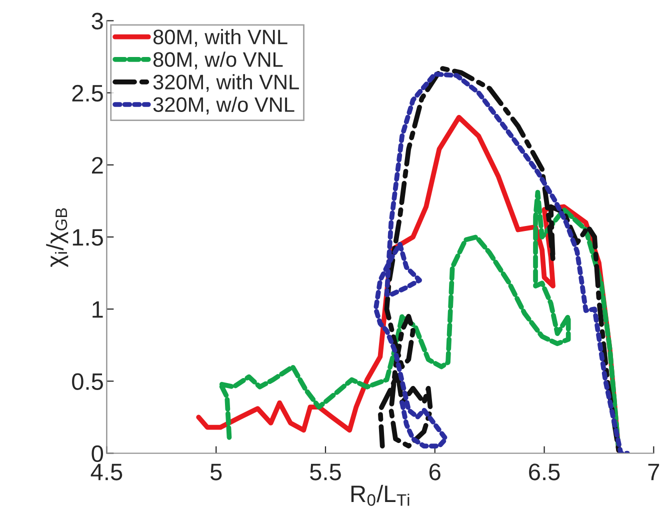 This screenshot has width=667, height=518. I want to click on legend-label: 320M, w/o VNL, so click(223, 105).